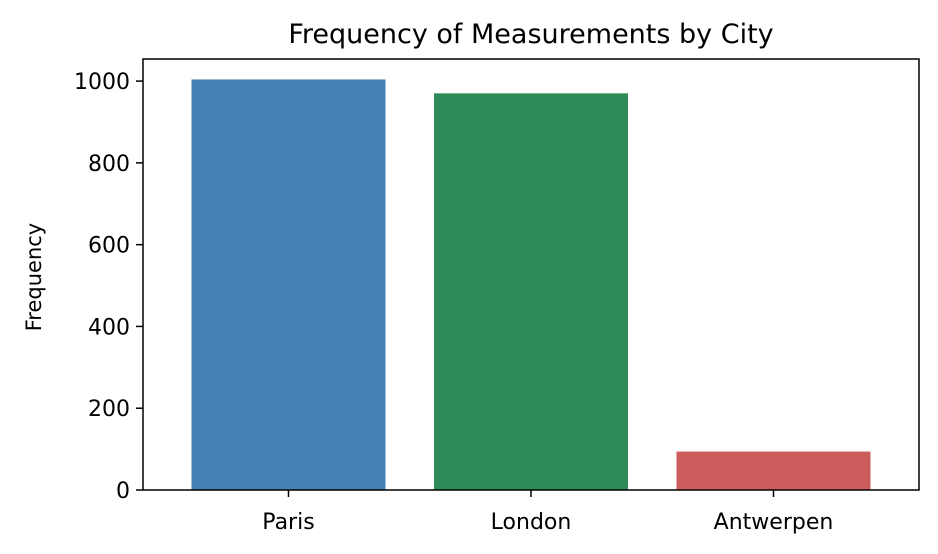  What do you see at coordinates (109, 164) in the screenshot?
I see `y-tick-label: 800` at bounding box center [109, 164].